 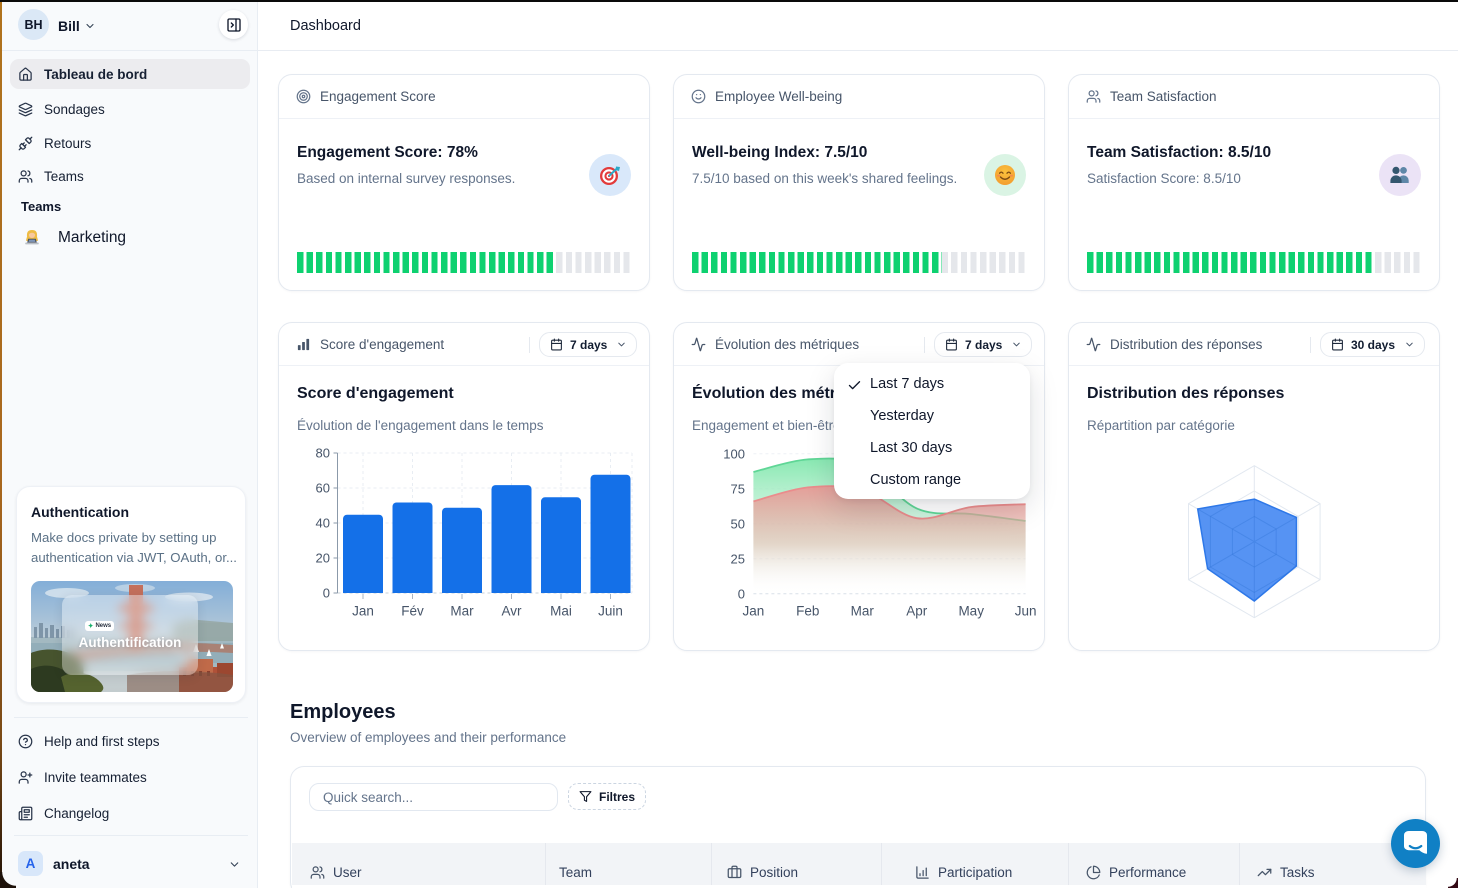 What do you see at coordinates (1026, 611) in the screenshot?
I see `svg-text: Jun` at bounding box center [1026, 611].